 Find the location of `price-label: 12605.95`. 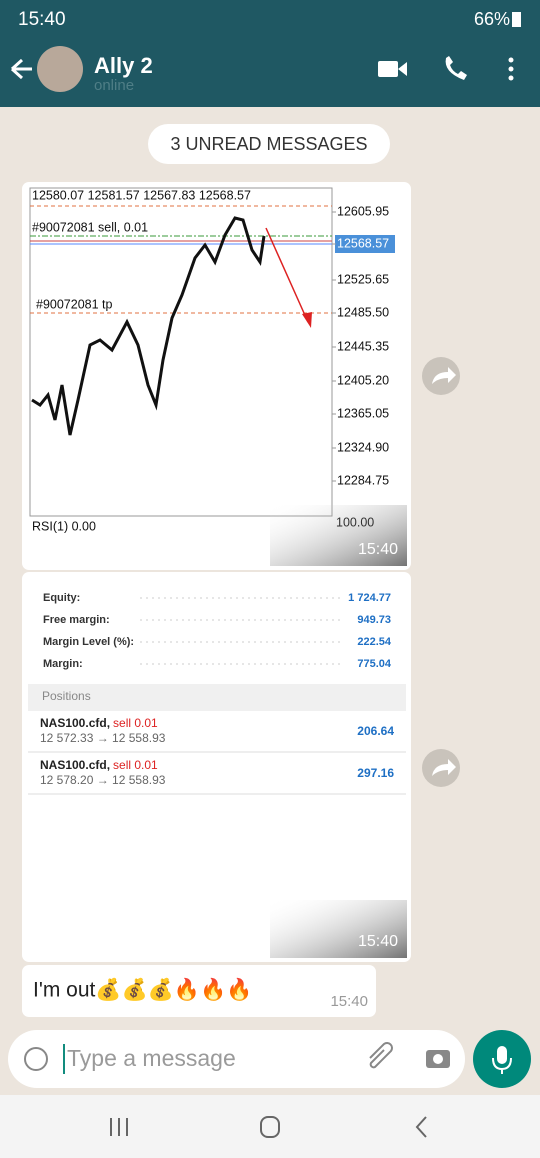

price-label: 12605.95 is located at coordinates (363, 211).